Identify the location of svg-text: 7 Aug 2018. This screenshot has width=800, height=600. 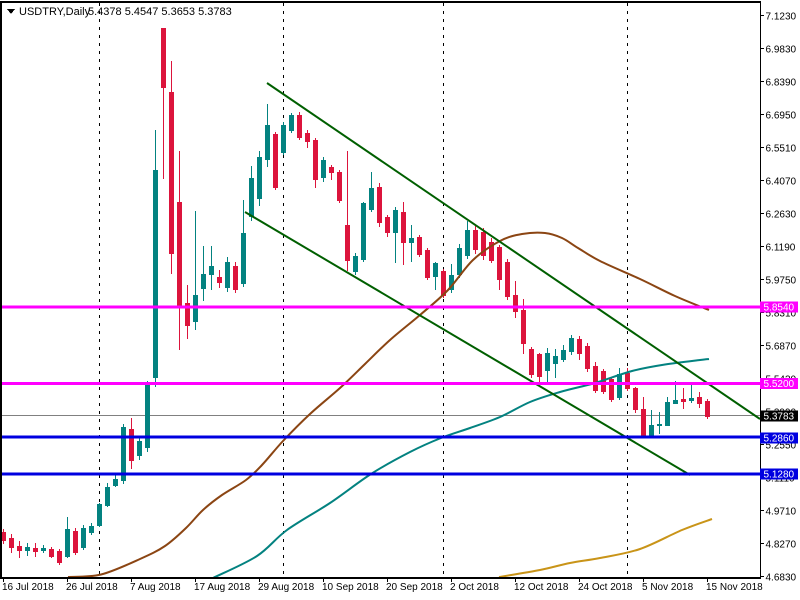
(155, 587).